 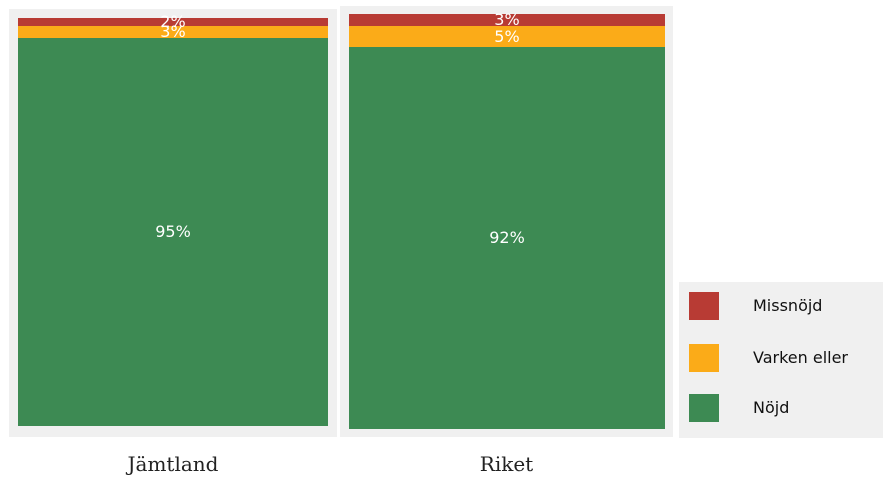 What do you see at coordinates (801, 357) in the screenshot?
I see `legend-label-varken: Varken eller` at bounding box center [801, 357].